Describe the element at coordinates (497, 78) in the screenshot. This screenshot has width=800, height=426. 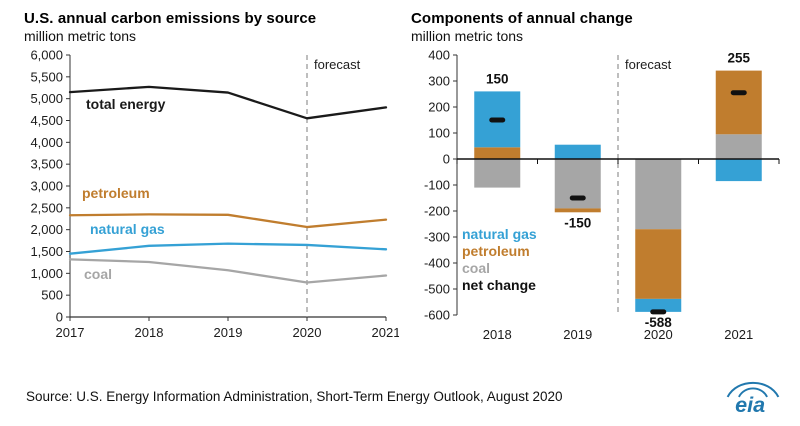
I see `net-change-value-label: 150` at that location.